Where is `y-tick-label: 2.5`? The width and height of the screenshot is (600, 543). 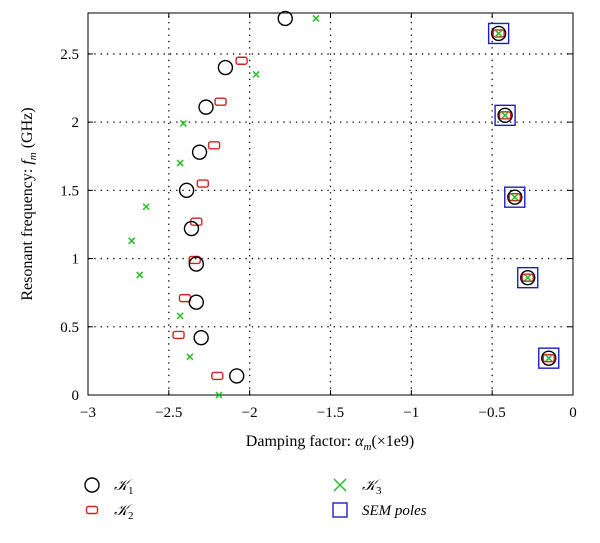 y-tick-label: 2.5 is located at coordinates (69, 55).